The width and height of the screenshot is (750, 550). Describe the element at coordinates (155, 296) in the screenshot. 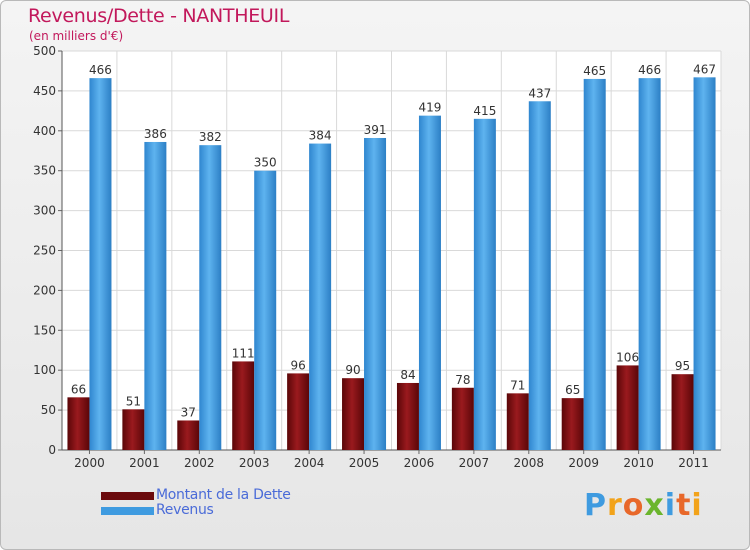

I see `bar-revenue-2001` at that location.